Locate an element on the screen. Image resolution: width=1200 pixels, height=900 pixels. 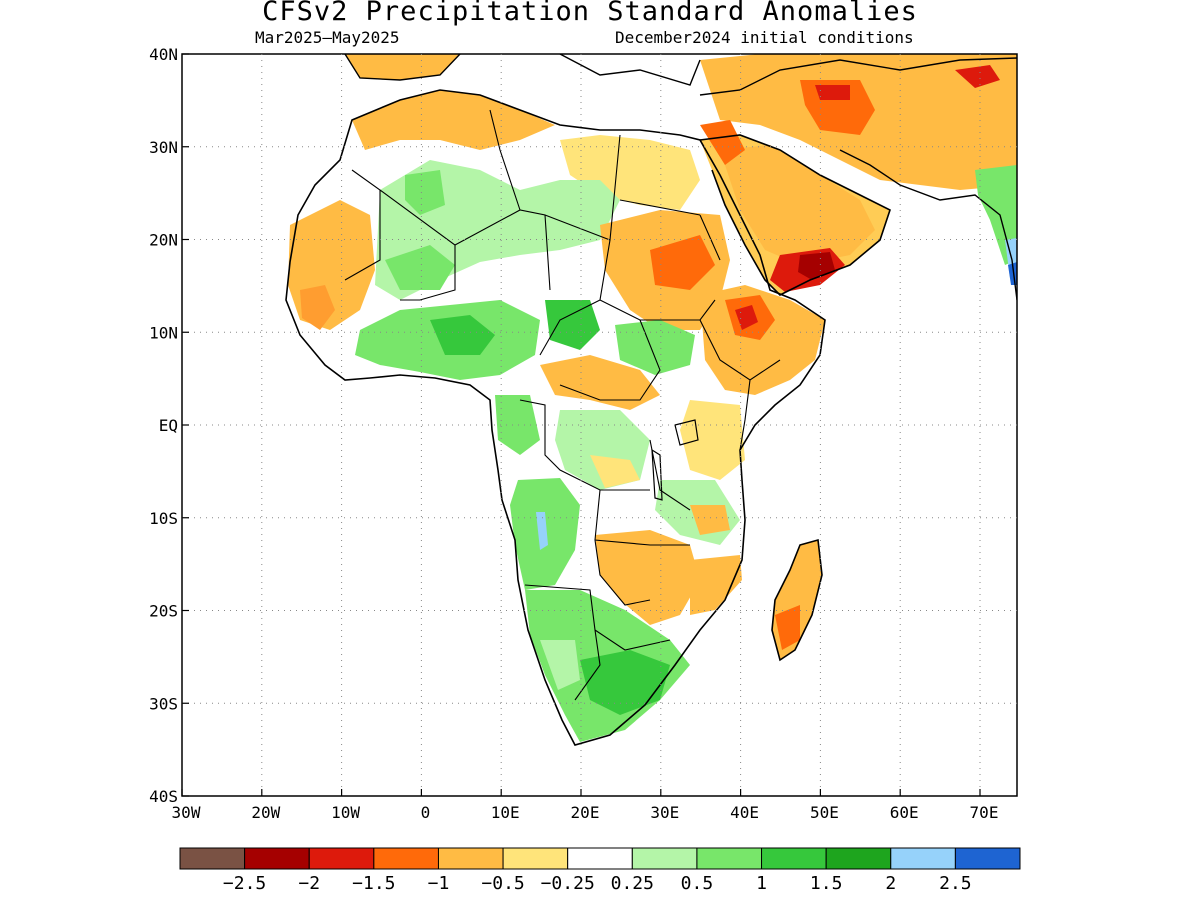
anom-zambia is located at coordinates (647, 577).